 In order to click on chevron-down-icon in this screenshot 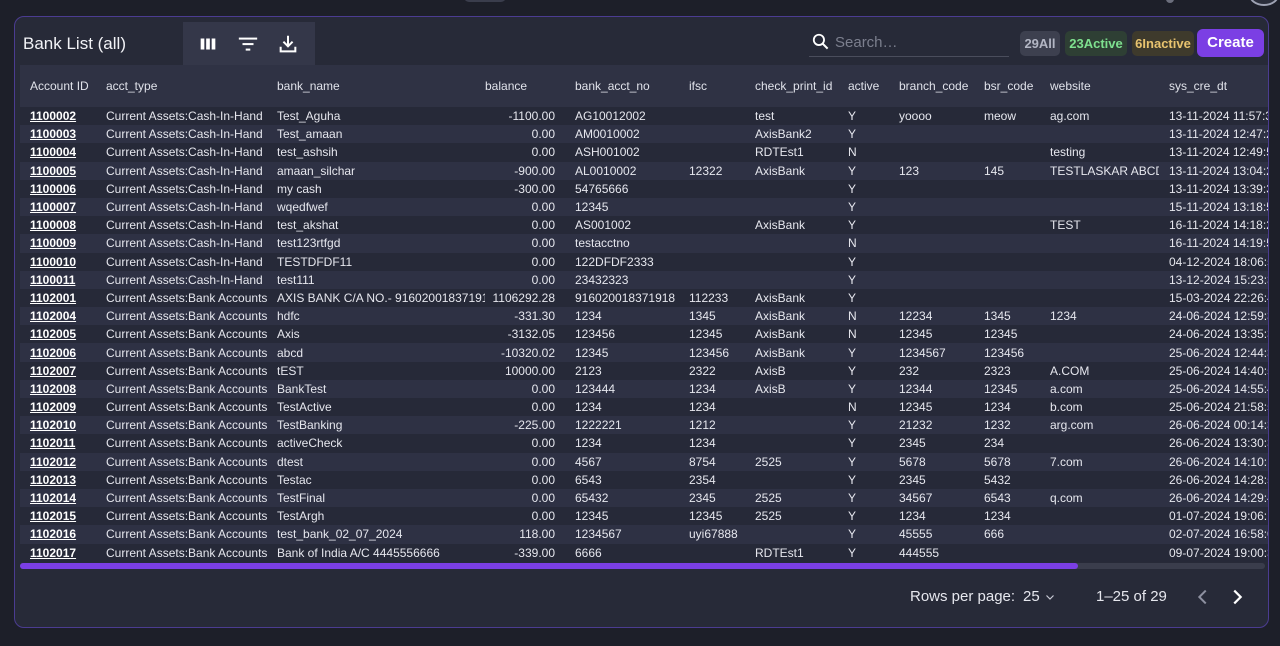, I will do `click(1050, 597)`.